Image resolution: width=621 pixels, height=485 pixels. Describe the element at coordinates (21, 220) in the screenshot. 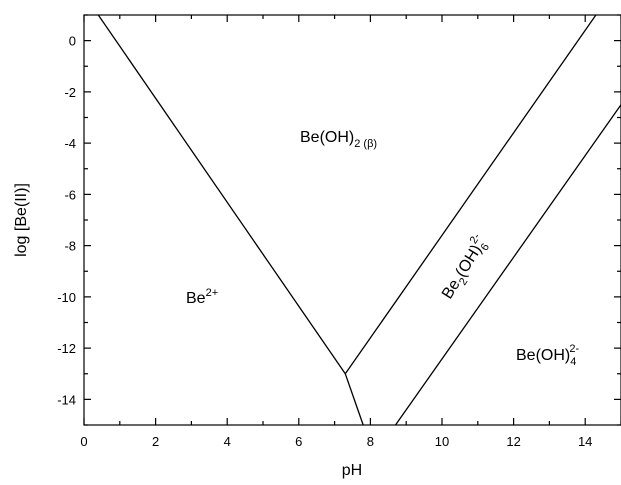

I see `y-axis-title: log [Be(II)]` at that location.